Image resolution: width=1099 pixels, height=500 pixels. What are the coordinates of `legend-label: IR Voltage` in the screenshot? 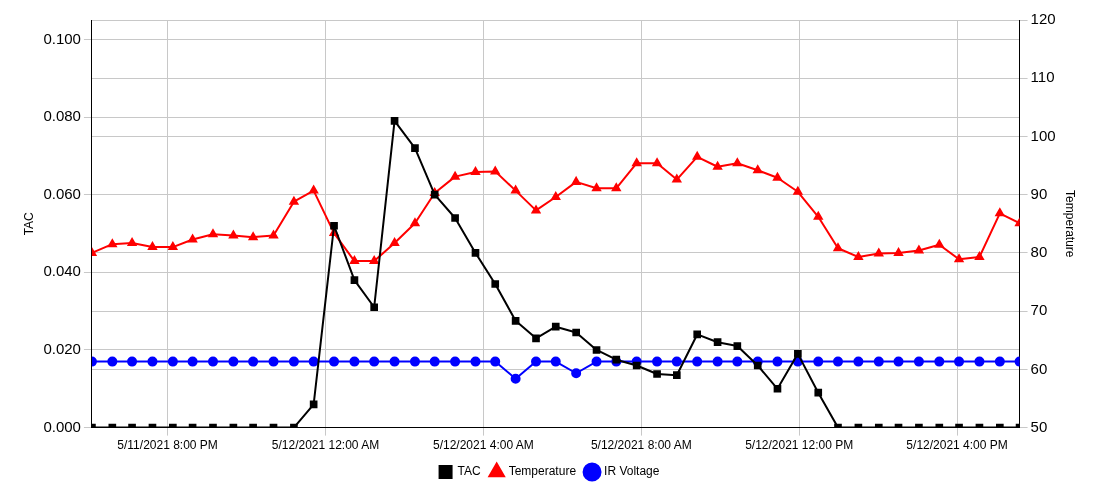 It's located at (632, 471).